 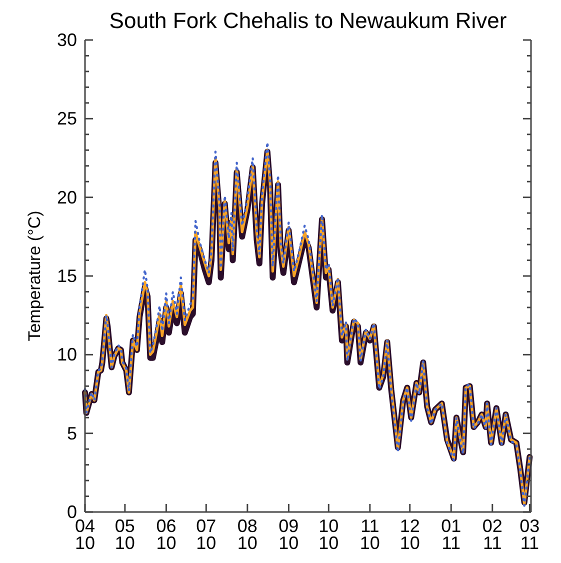 What do you see at coordinates (530, 534) in the screenshot?
I see `x-tick-label: 03 11` at bounding box center [530, 534].